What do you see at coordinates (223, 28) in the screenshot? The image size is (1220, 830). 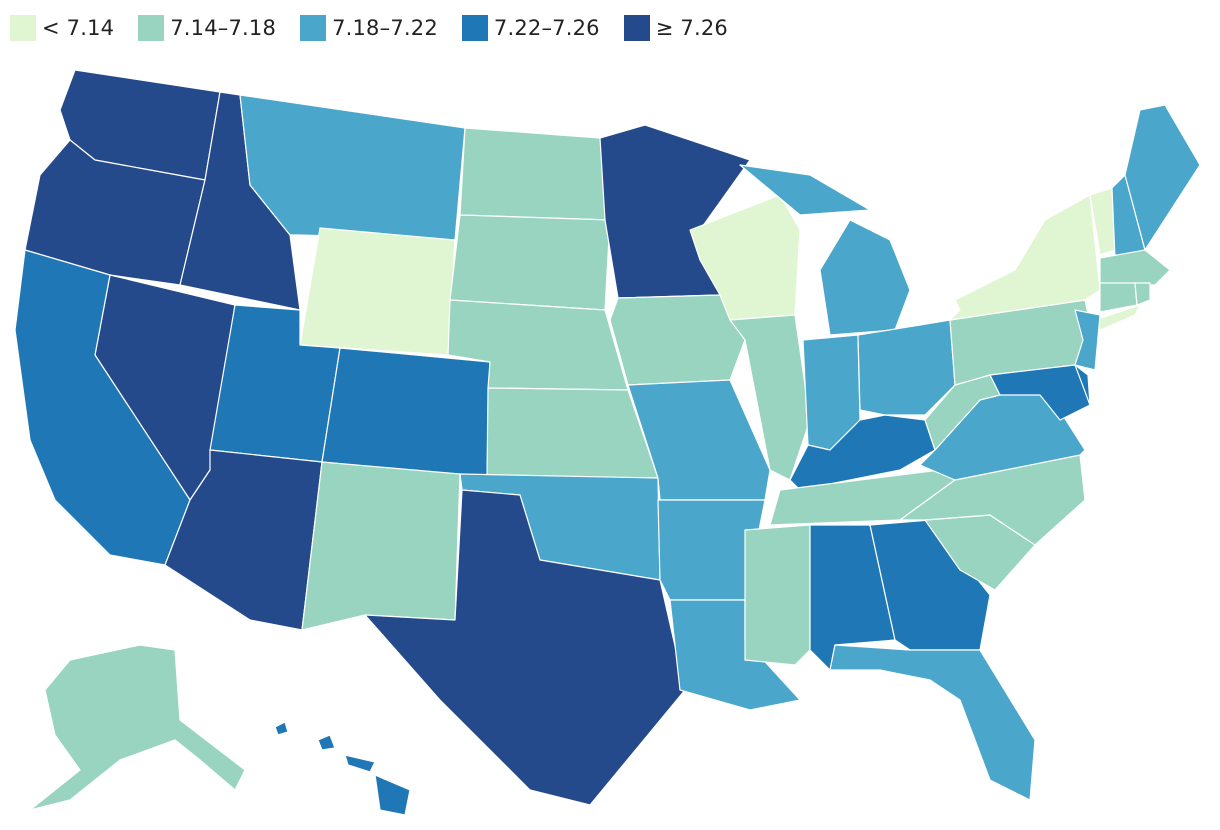 I see `legend-label: 7.14–7.18` at bounding box center [223, 28].